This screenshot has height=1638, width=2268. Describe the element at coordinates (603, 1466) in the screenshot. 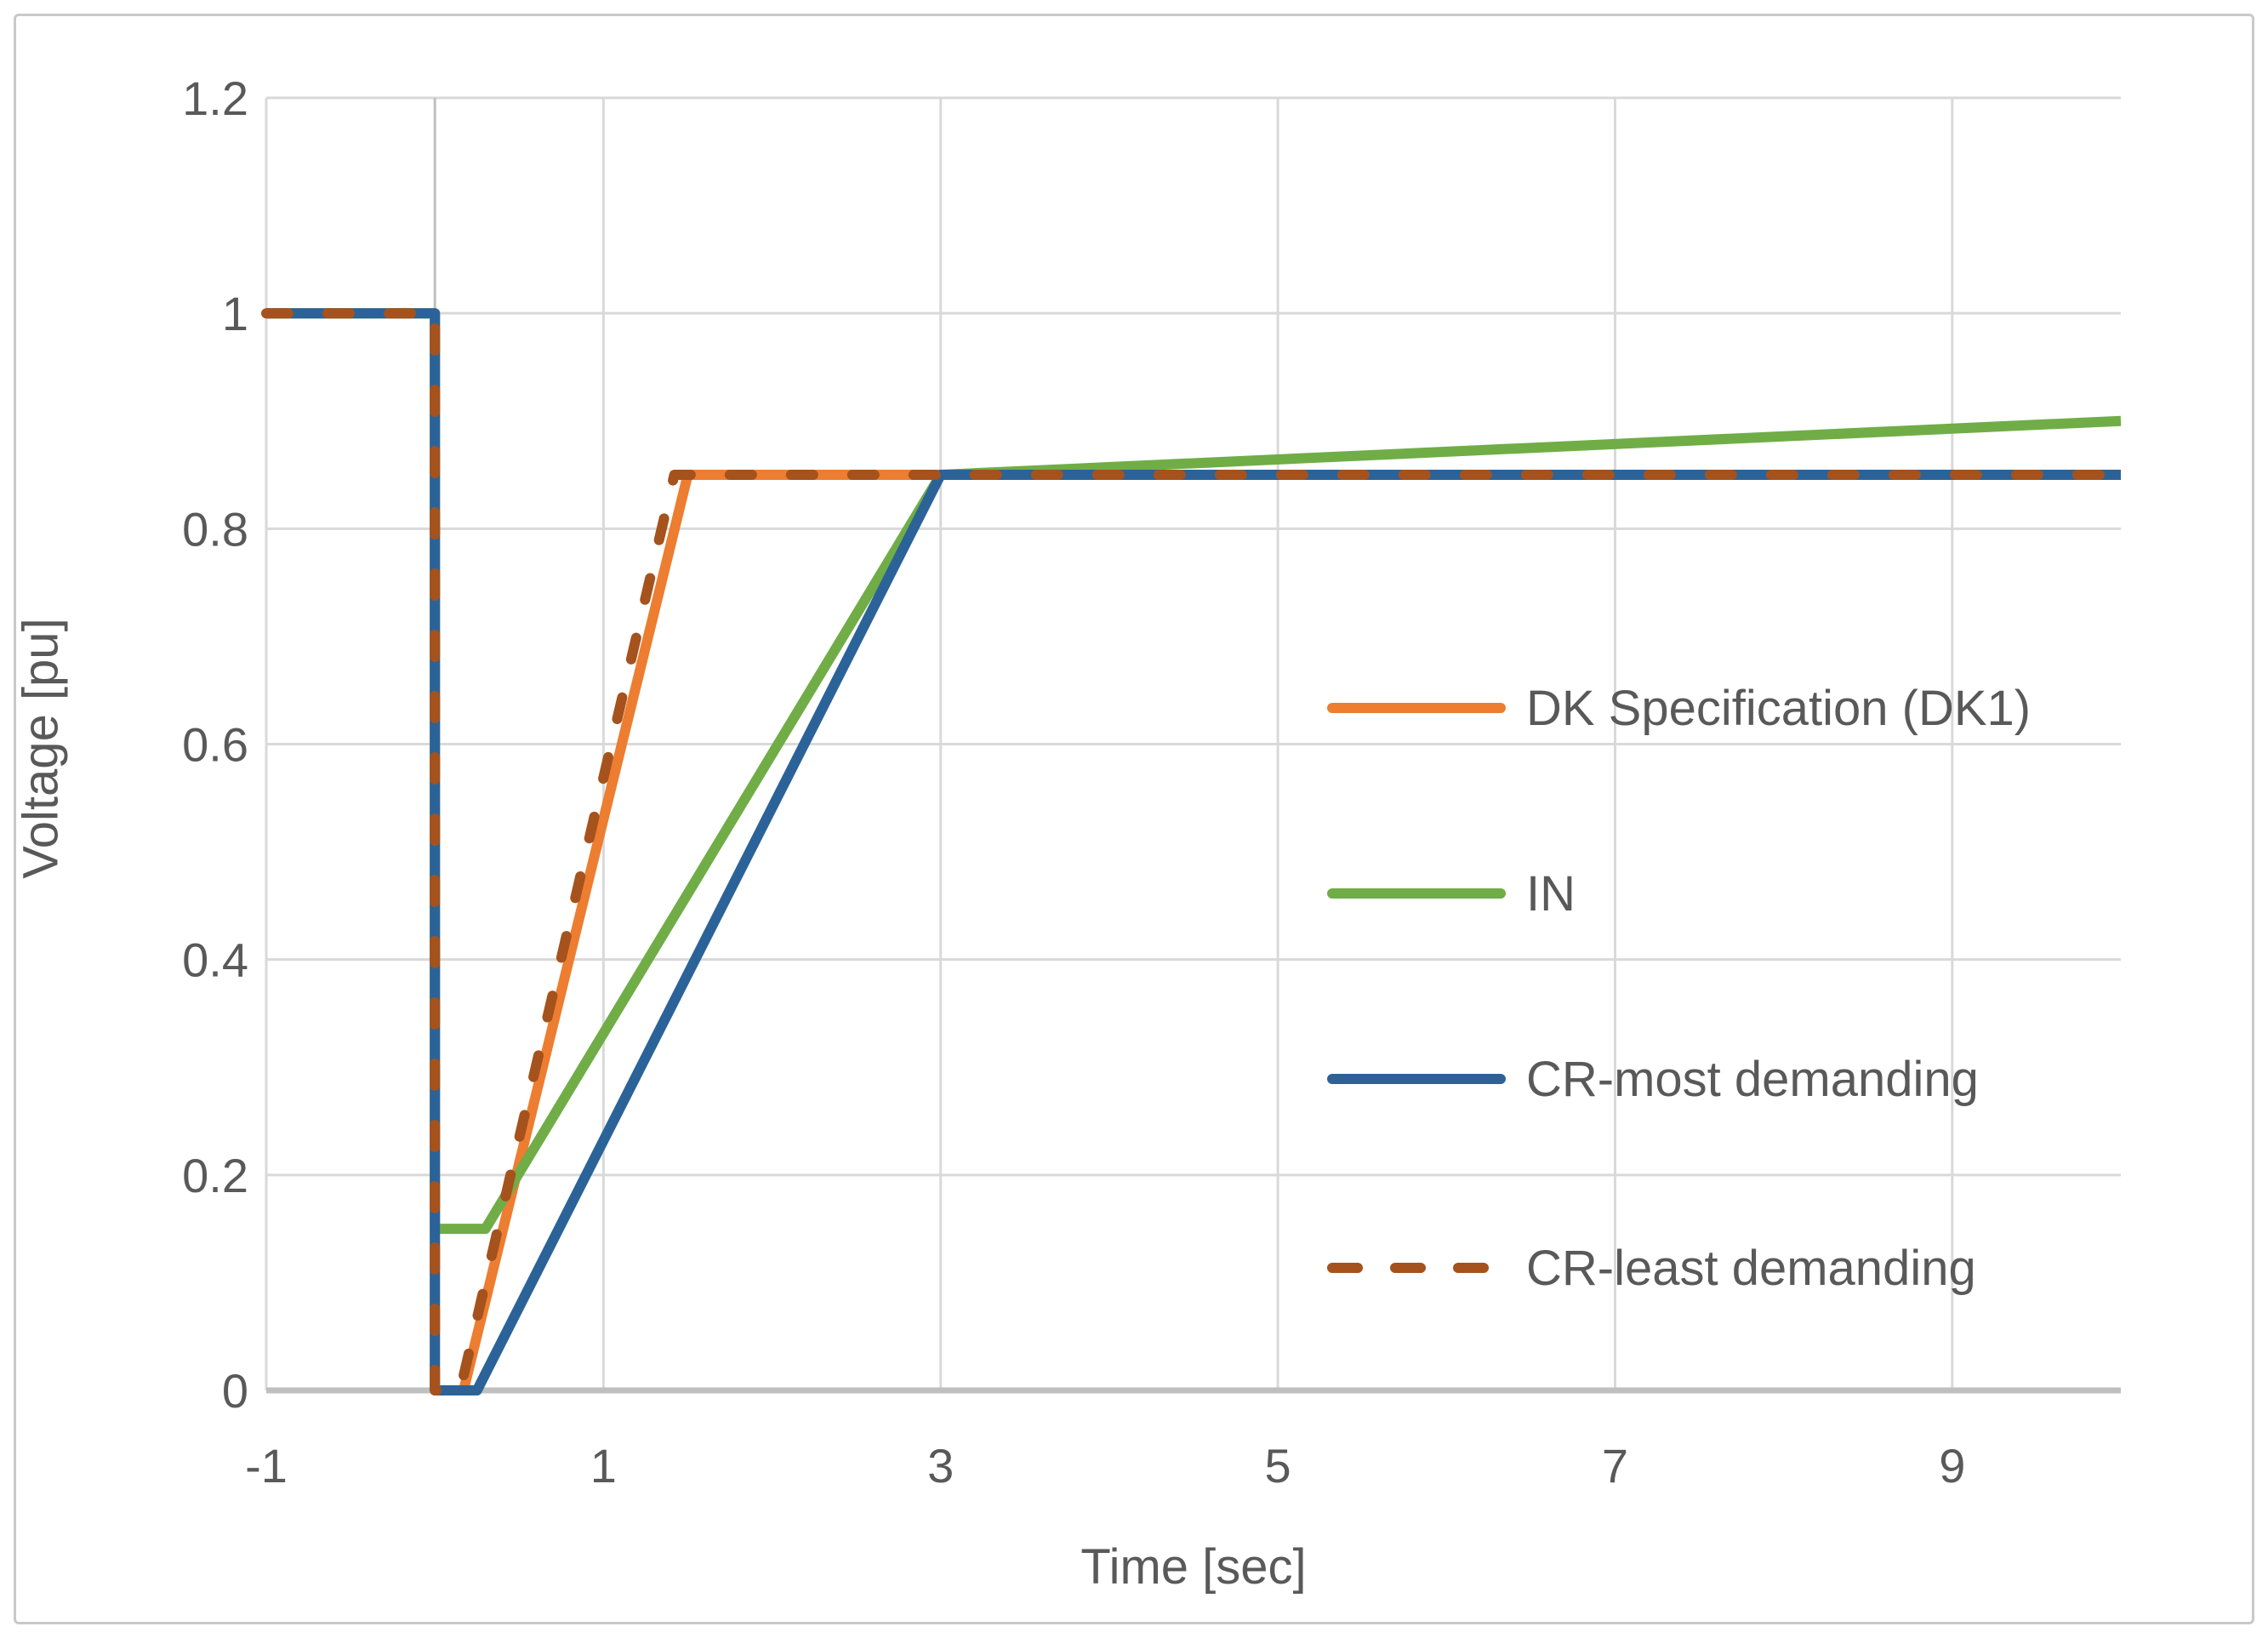

I see `x-tick-label: 1` at that location.